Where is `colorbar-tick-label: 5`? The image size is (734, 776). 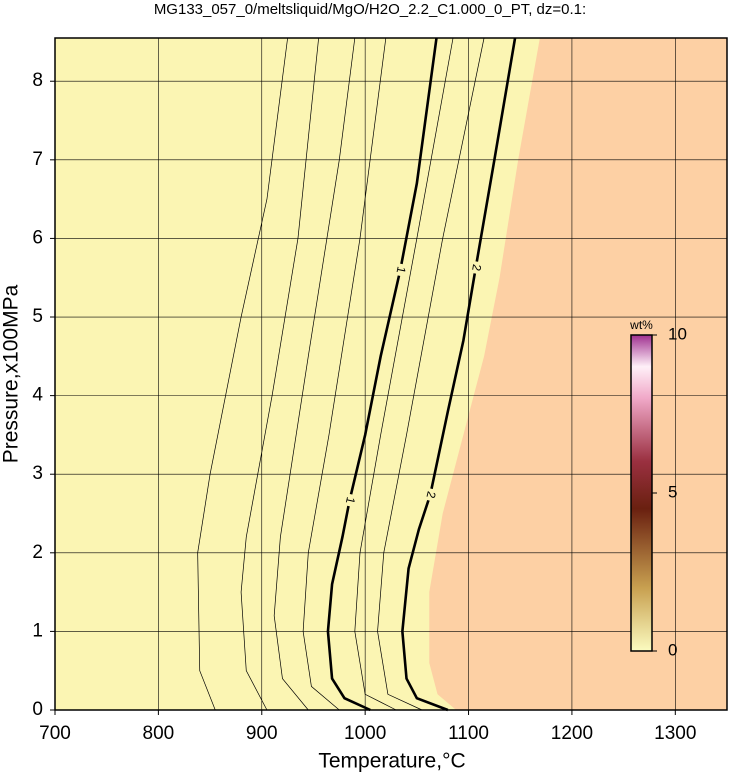 colorbar-tick-label: 5 is located at coordinates (672, 491).